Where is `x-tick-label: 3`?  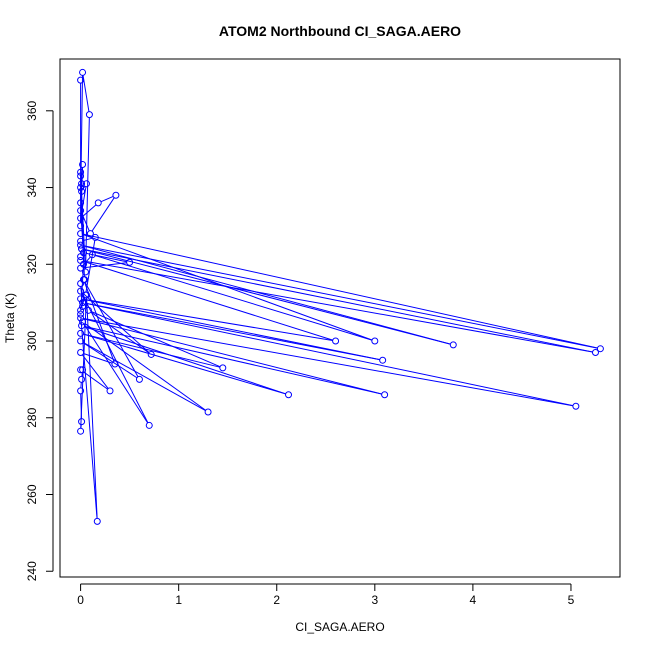
x-tick-label: 3 is located at coordinates (374, 600).